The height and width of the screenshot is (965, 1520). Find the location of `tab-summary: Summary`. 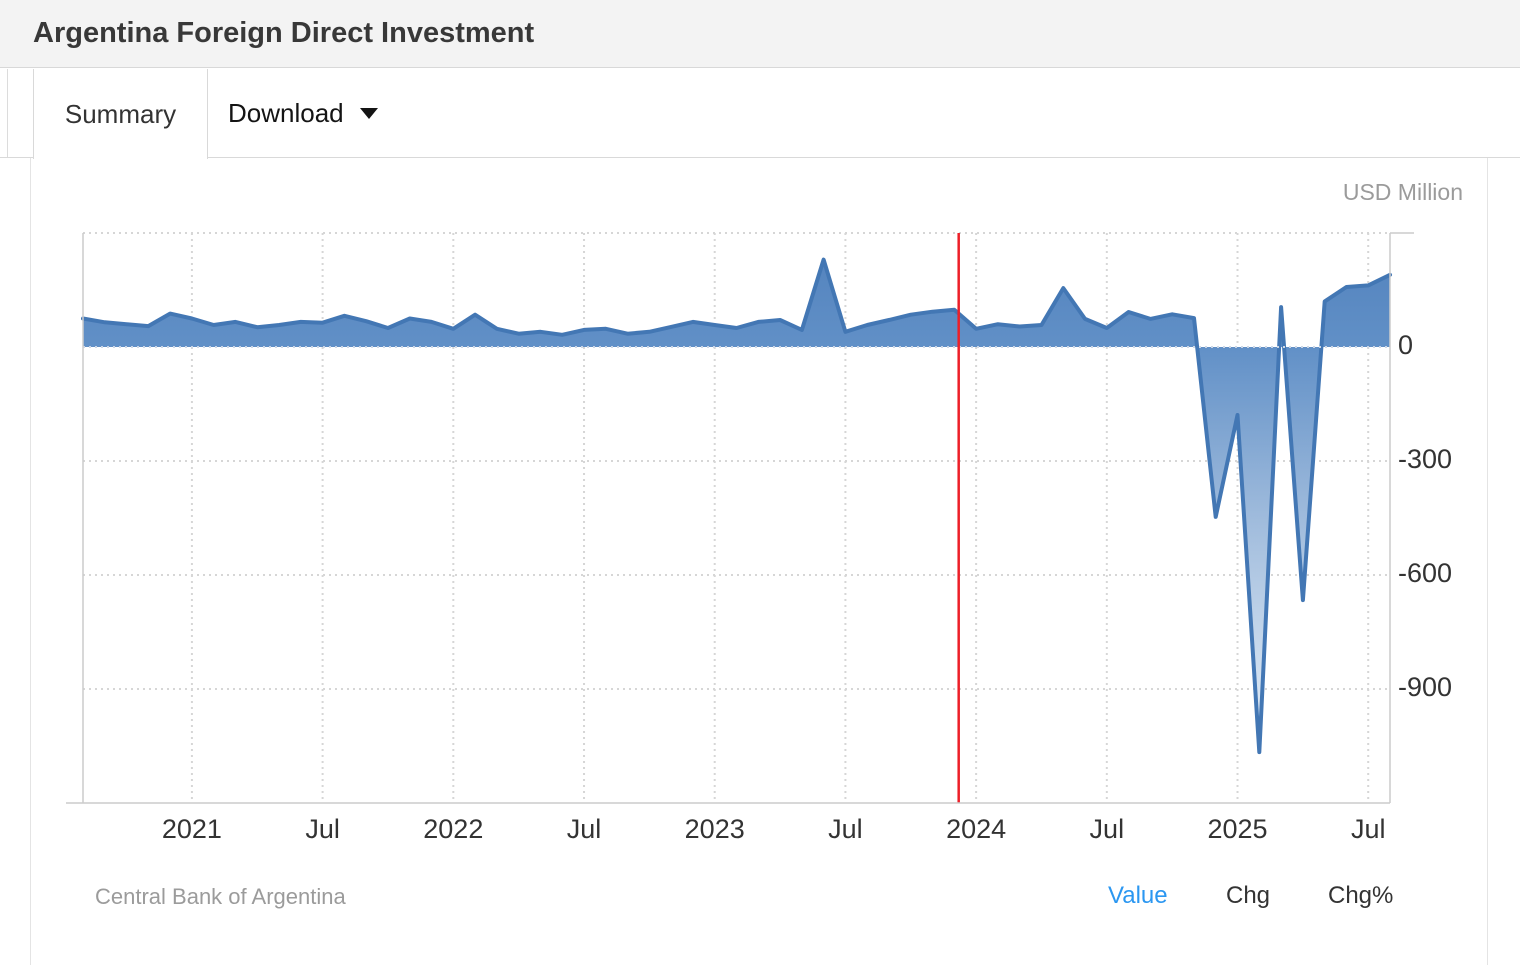

tab-summary: Summary is located at coordinates (120, 114).